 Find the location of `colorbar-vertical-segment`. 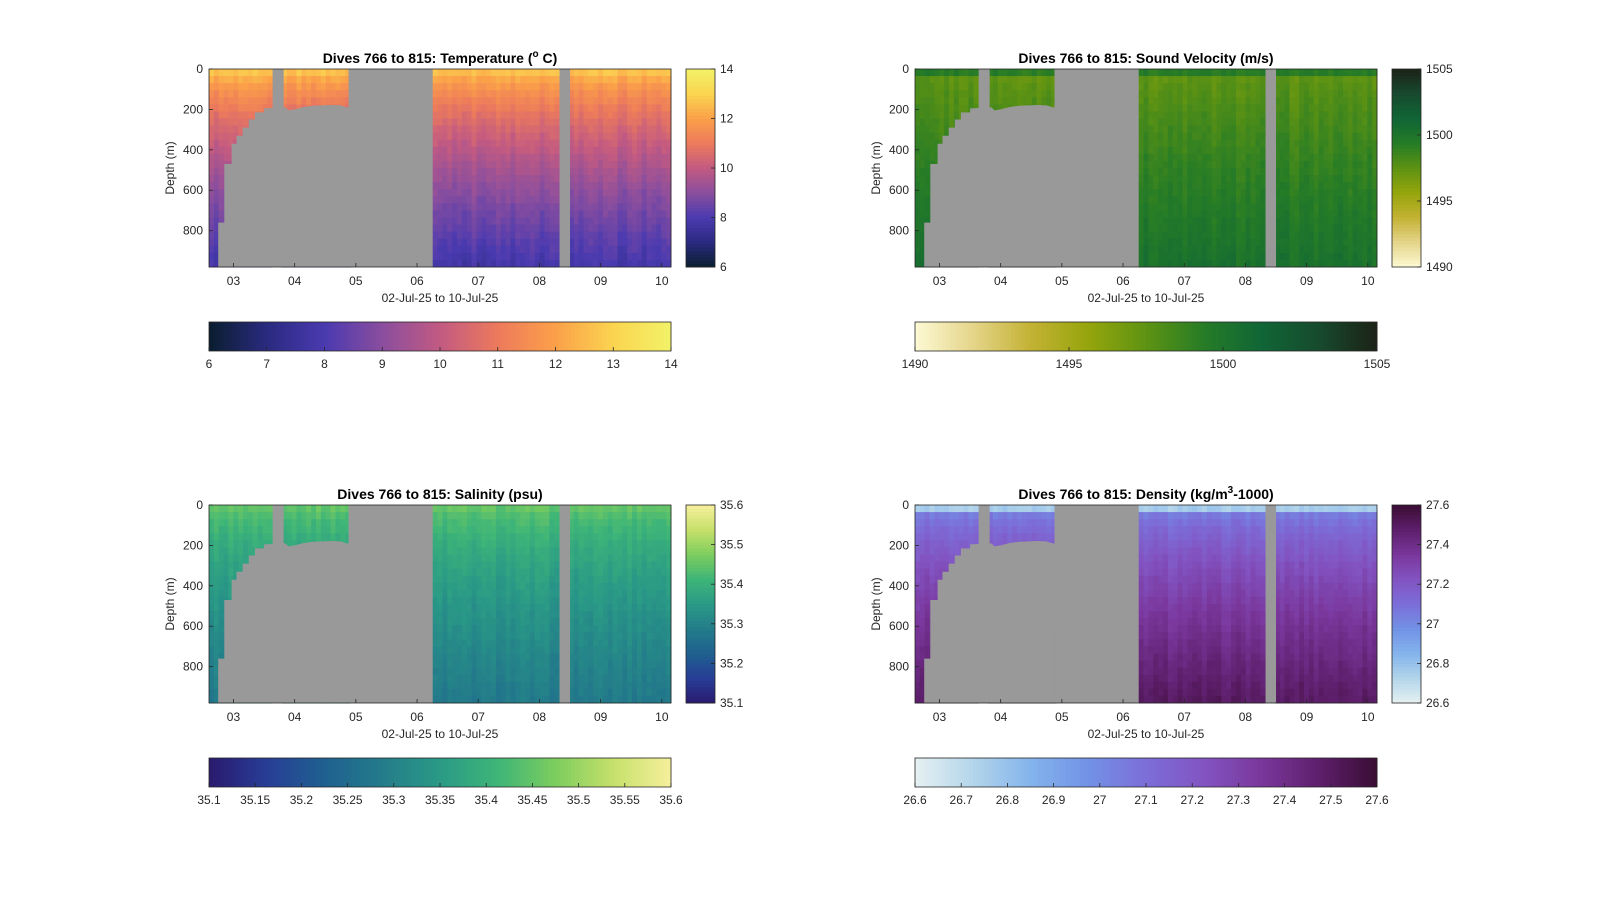

colorbar-vertical-segment is located at coordinates (1406, 173).